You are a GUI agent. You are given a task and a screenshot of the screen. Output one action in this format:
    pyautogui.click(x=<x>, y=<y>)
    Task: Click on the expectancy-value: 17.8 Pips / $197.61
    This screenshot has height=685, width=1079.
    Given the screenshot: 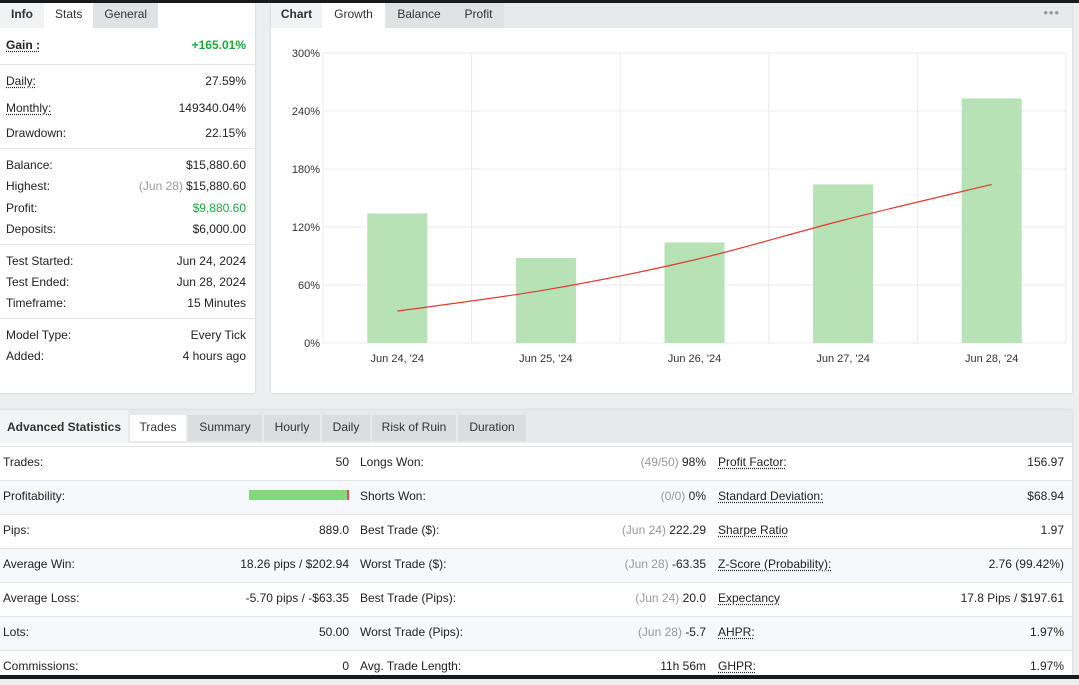 What is the action you would take?
    pyautogui.click(x=1012, y=598)
    